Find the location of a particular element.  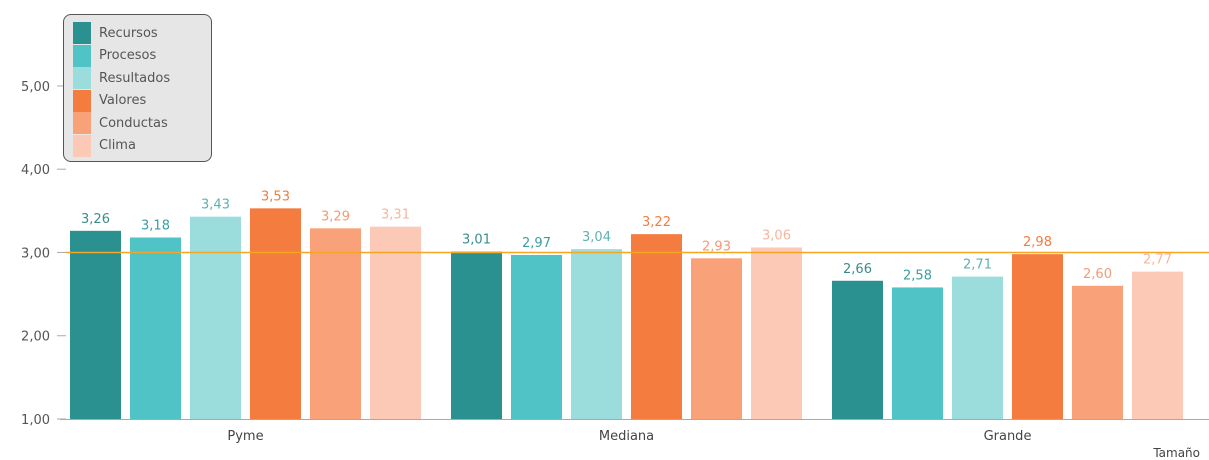

data-label: 2,93 is located at coordinates (716, 246).